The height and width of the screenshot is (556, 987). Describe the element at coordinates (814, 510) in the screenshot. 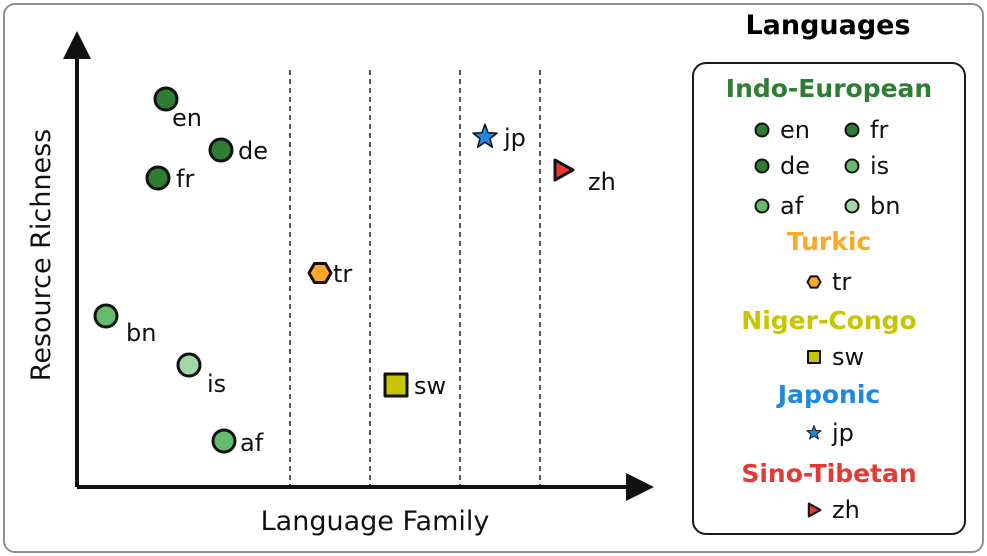

I see `triangle-icon` at that location.